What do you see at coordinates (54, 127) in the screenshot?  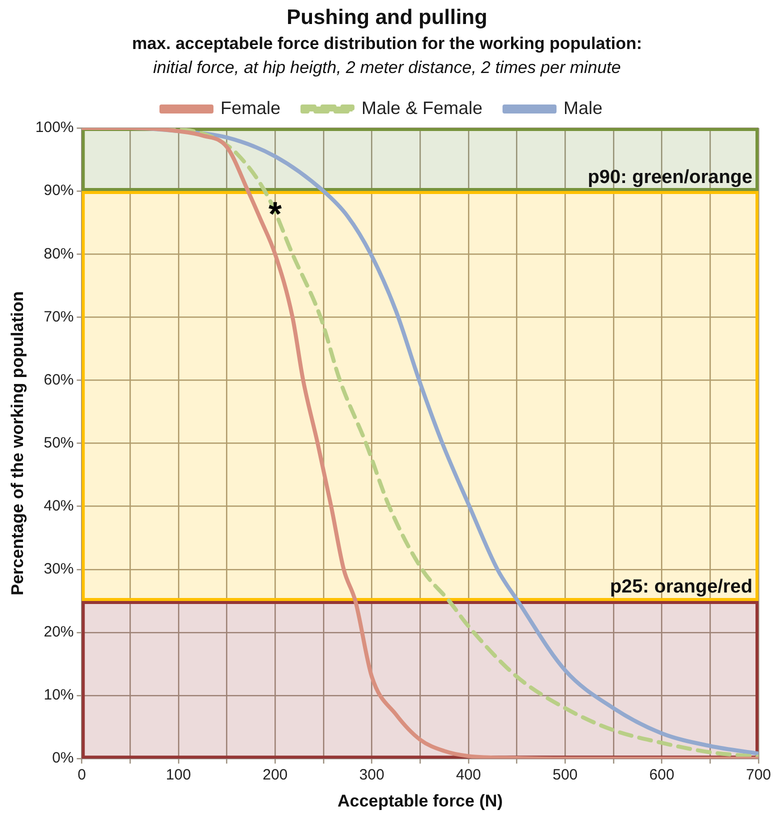 I see `y-tick-label: 100%` at bounding box center [54, 127].